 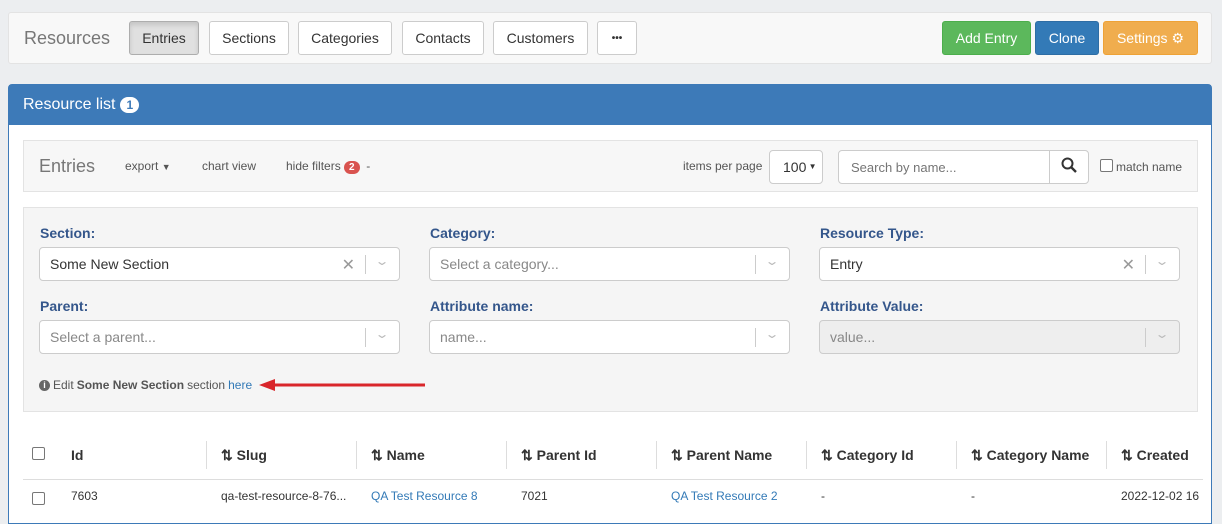 I want to click on column-label: Category Id, so click(x=875, y=455).